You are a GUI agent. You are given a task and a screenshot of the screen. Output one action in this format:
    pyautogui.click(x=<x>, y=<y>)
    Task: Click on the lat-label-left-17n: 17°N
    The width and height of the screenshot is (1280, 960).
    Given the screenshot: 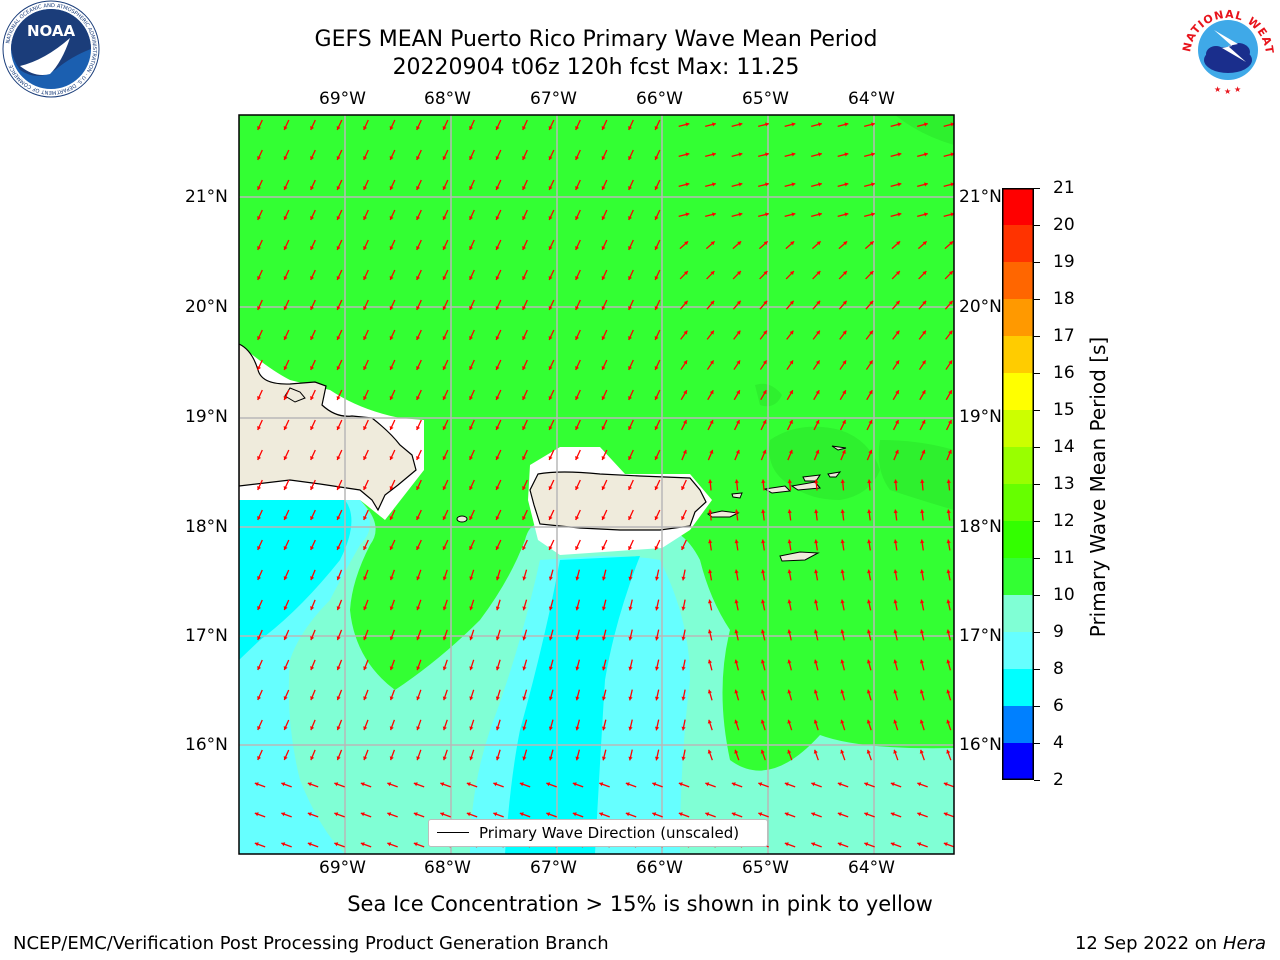 What is the action you would take?
    pyautogui.click(x=206, y=636)
    